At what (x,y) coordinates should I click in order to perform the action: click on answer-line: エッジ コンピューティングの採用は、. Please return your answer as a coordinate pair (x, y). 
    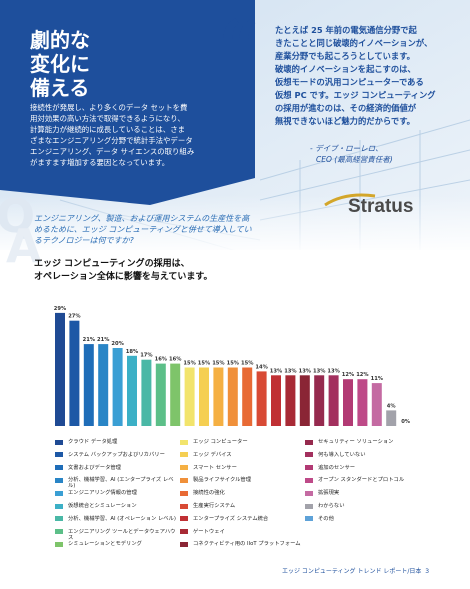
    Looking at the image, I should click on (112, 264).